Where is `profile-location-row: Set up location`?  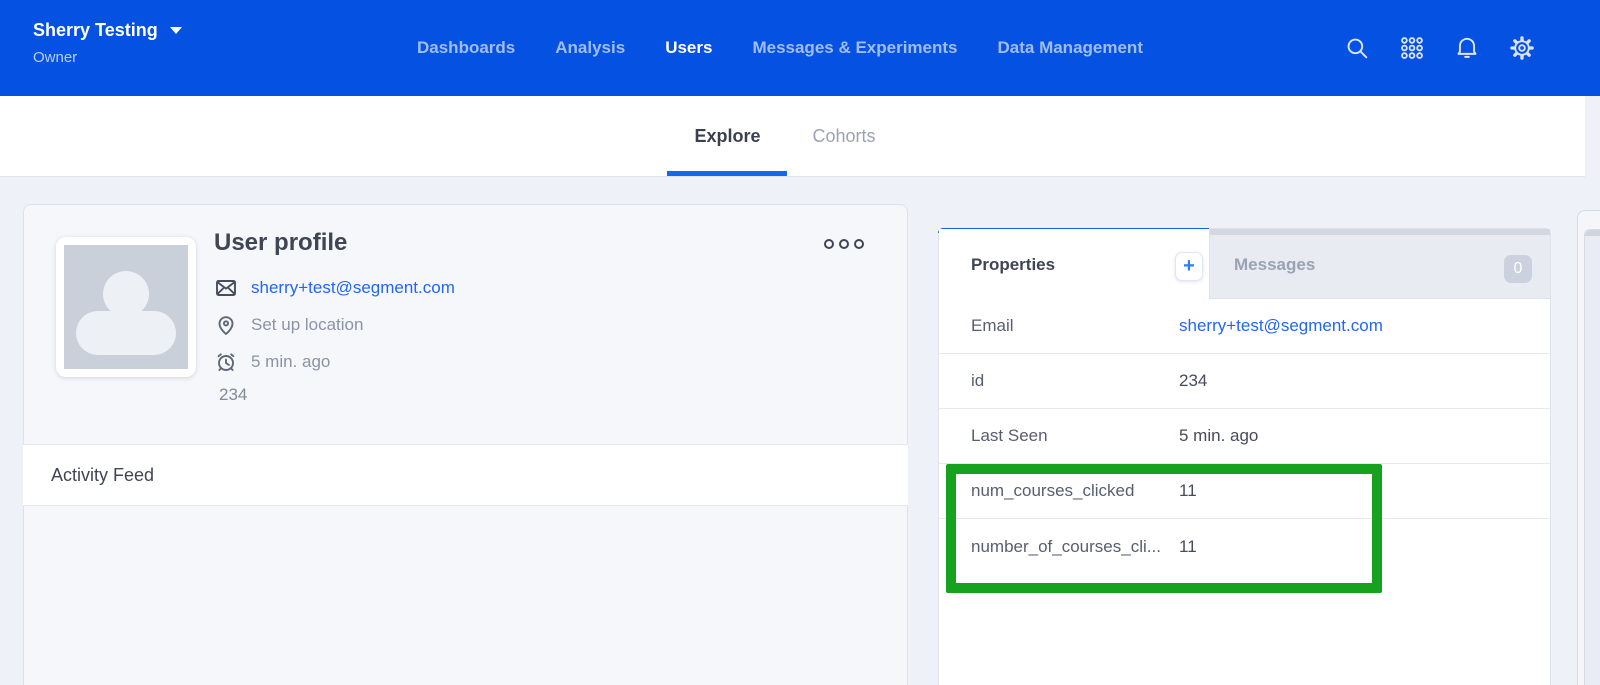 profile-location-row: Set up location is located at coordinates (334, 324).